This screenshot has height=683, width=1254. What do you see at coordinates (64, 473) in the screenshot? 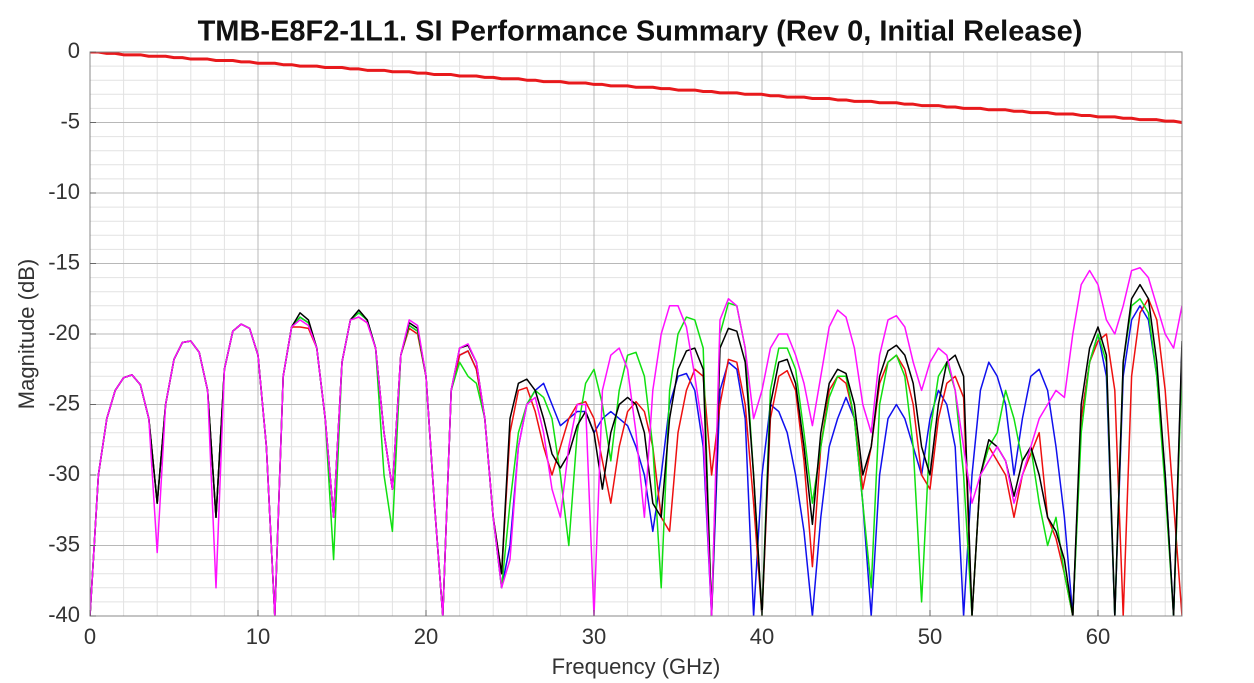
I see `y-tick-label: -30` at bounding box center [64, 473].